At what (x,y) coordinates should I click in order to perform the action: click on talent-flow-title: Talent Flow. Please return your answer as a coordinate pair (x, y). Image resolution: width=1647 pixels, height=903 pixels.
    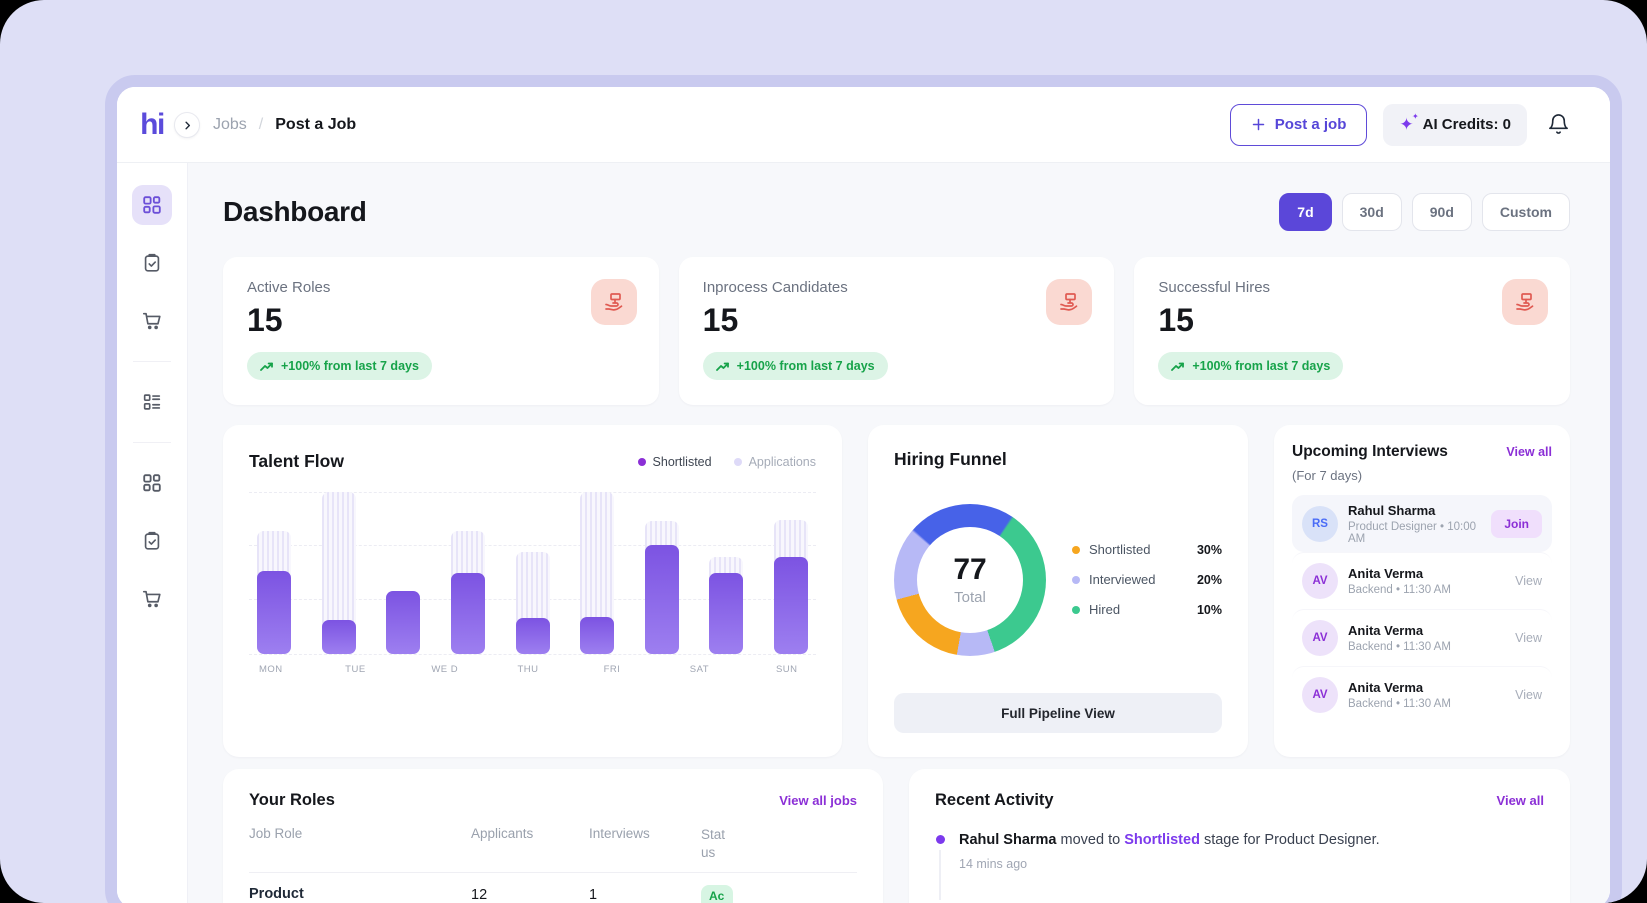
    Looking at the image, I should click on (296, 461).